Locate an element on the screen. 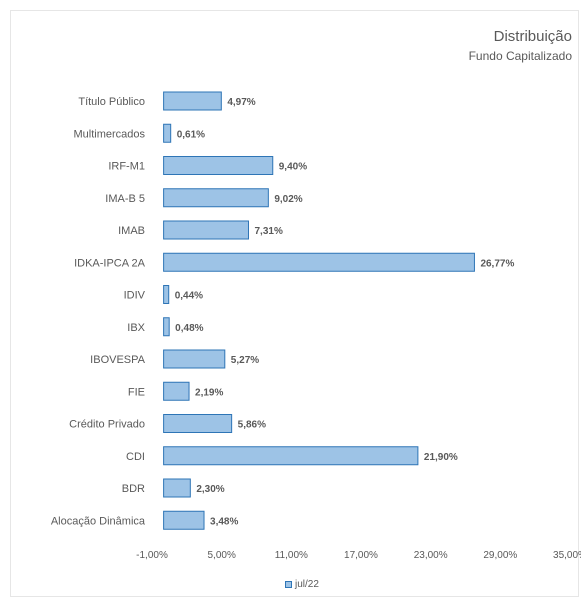 Image resolution: width=581 pixels, height=599 pixels. data-label: 21,90% is located at coordinates (441, 457).